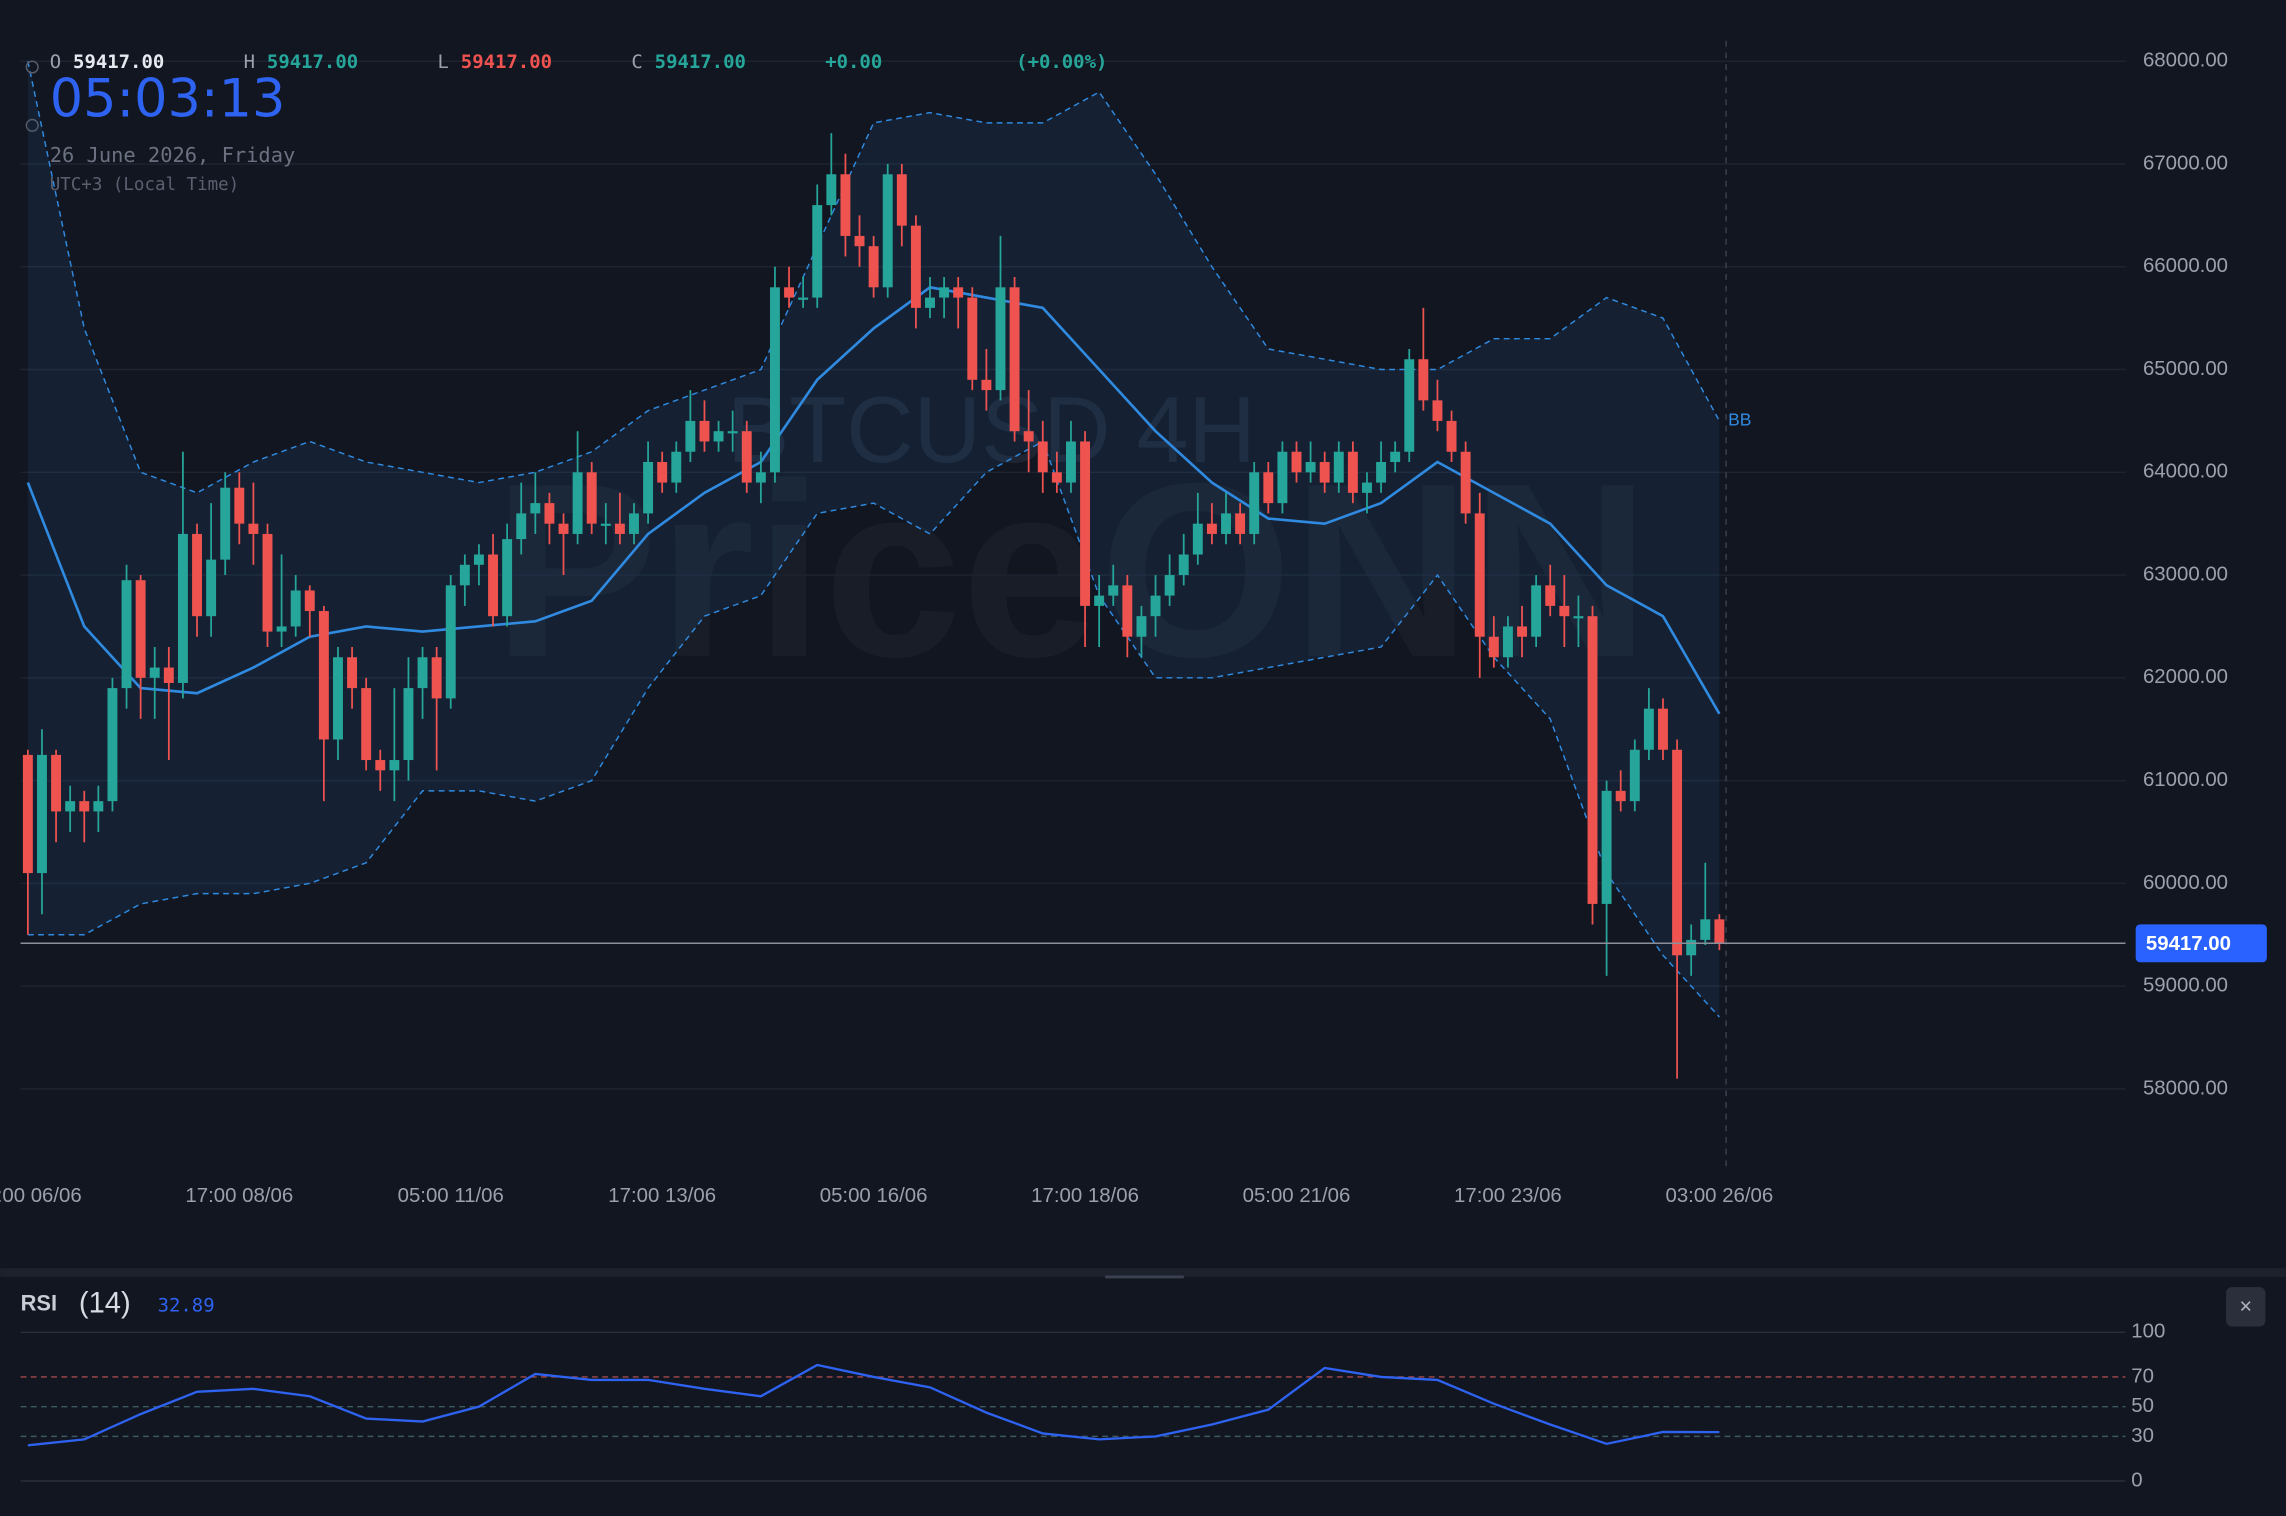 This screenshot has width=2286, height=1516. I want to click on x-tick-label: 05:00 16/06, so click(874, 1196).